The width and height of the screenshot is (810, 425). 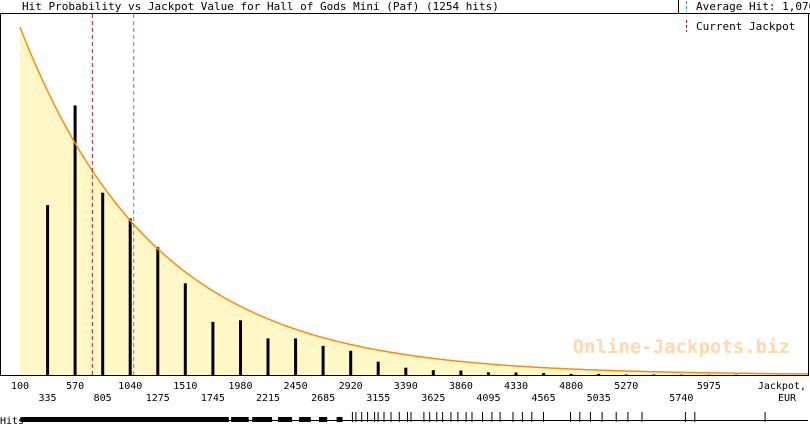 I want to click on tick-label-1275: 1275, so click(x=158, y=398).